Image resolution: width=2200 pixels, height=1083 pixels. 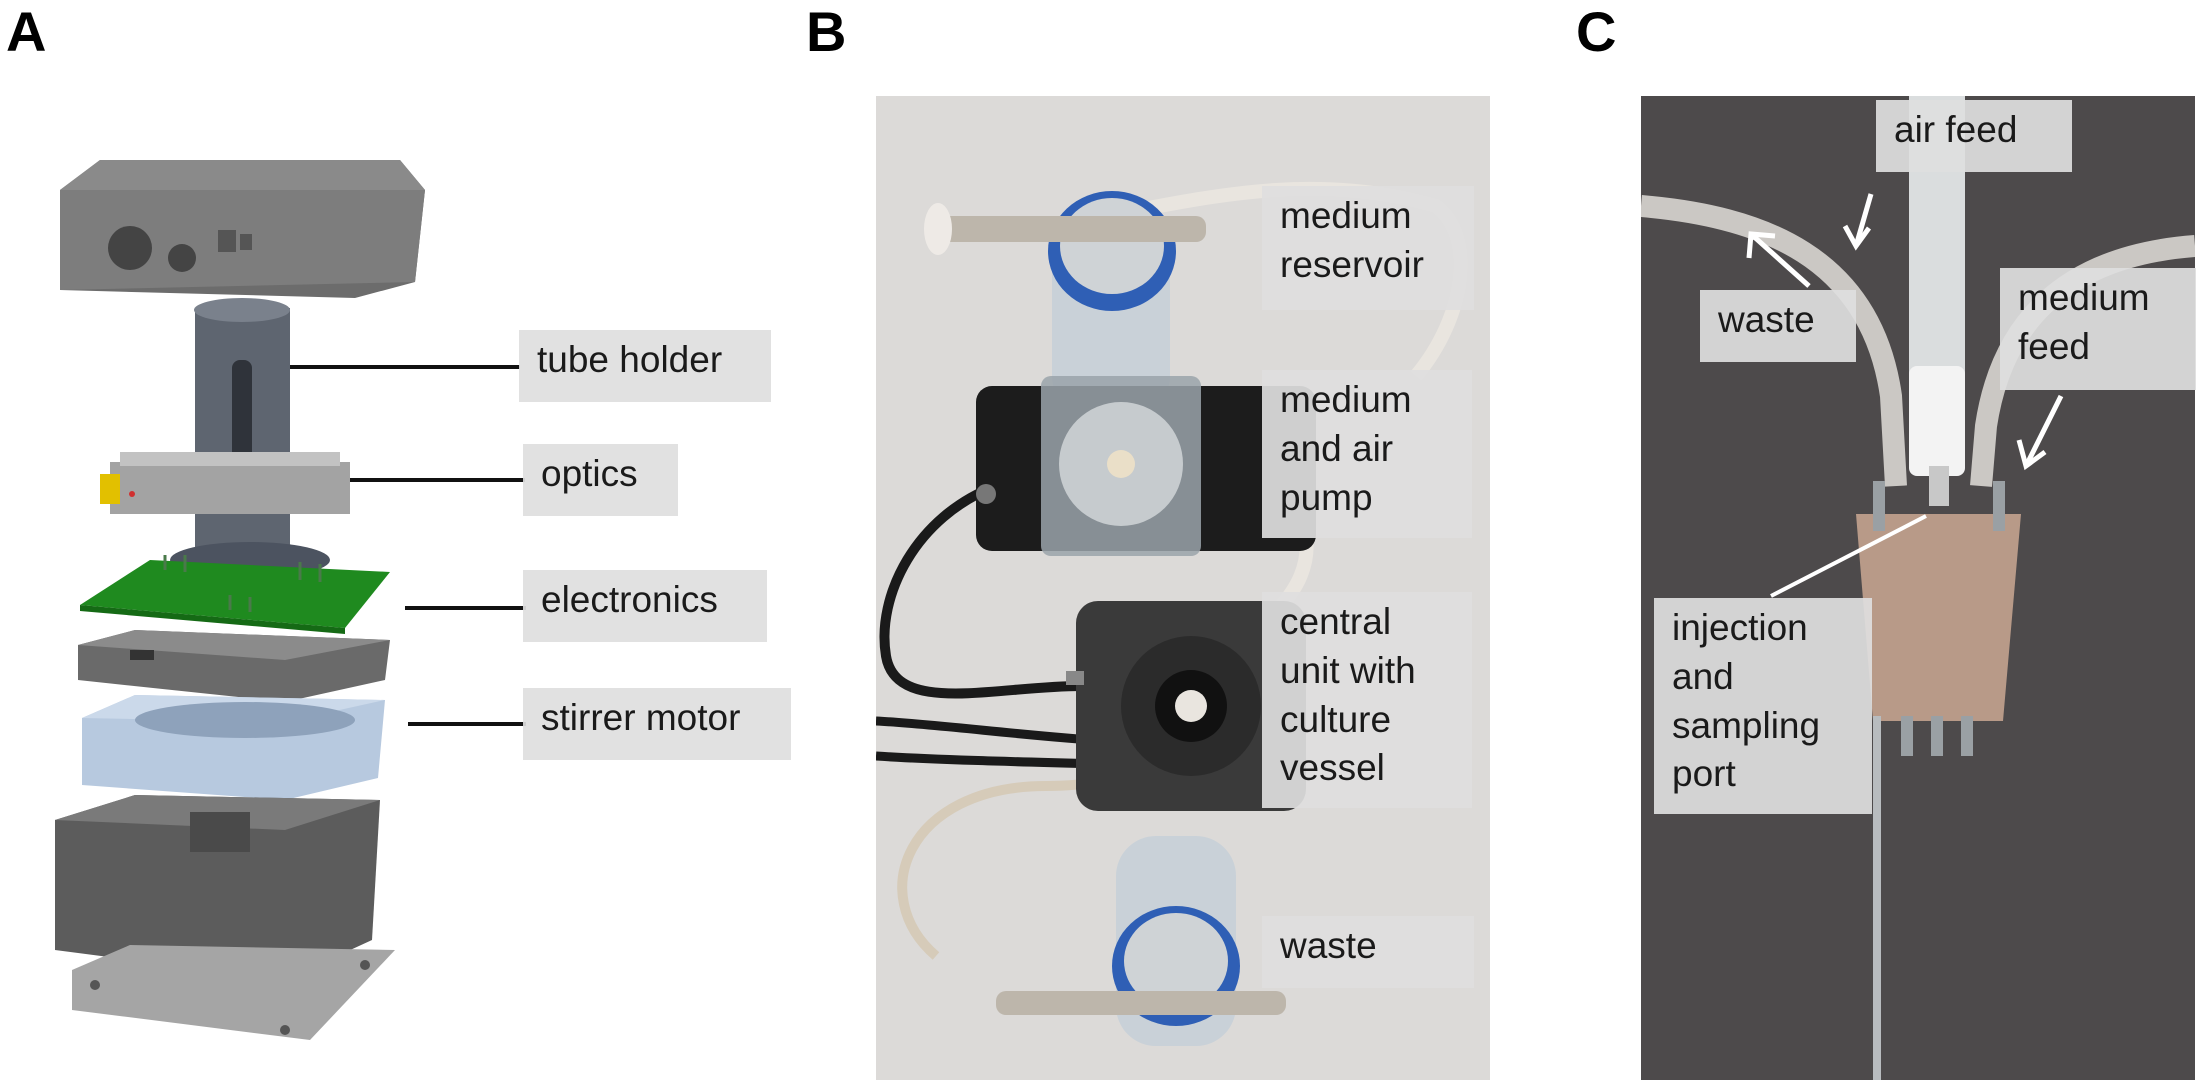 What do you see at coordinates (2098, 329) in the screenshot?
I see `label-medium-feed: medium feed` at bounding box center [2098, 329].